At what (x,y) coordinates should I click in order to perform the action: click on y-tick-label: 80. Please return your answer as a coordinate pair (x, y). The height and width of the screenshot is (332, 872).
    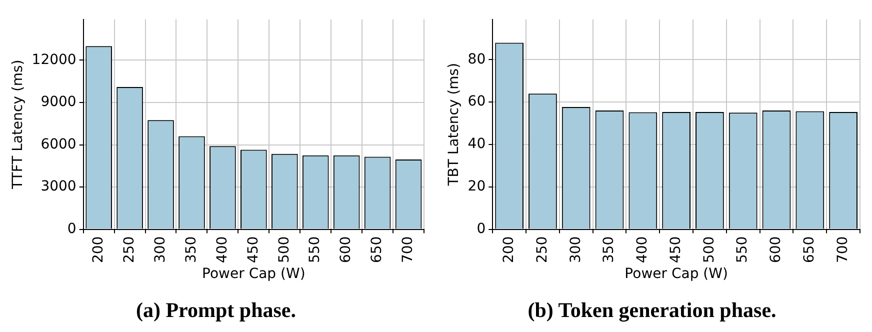
    Looking at the image, I should click on (477, 59).